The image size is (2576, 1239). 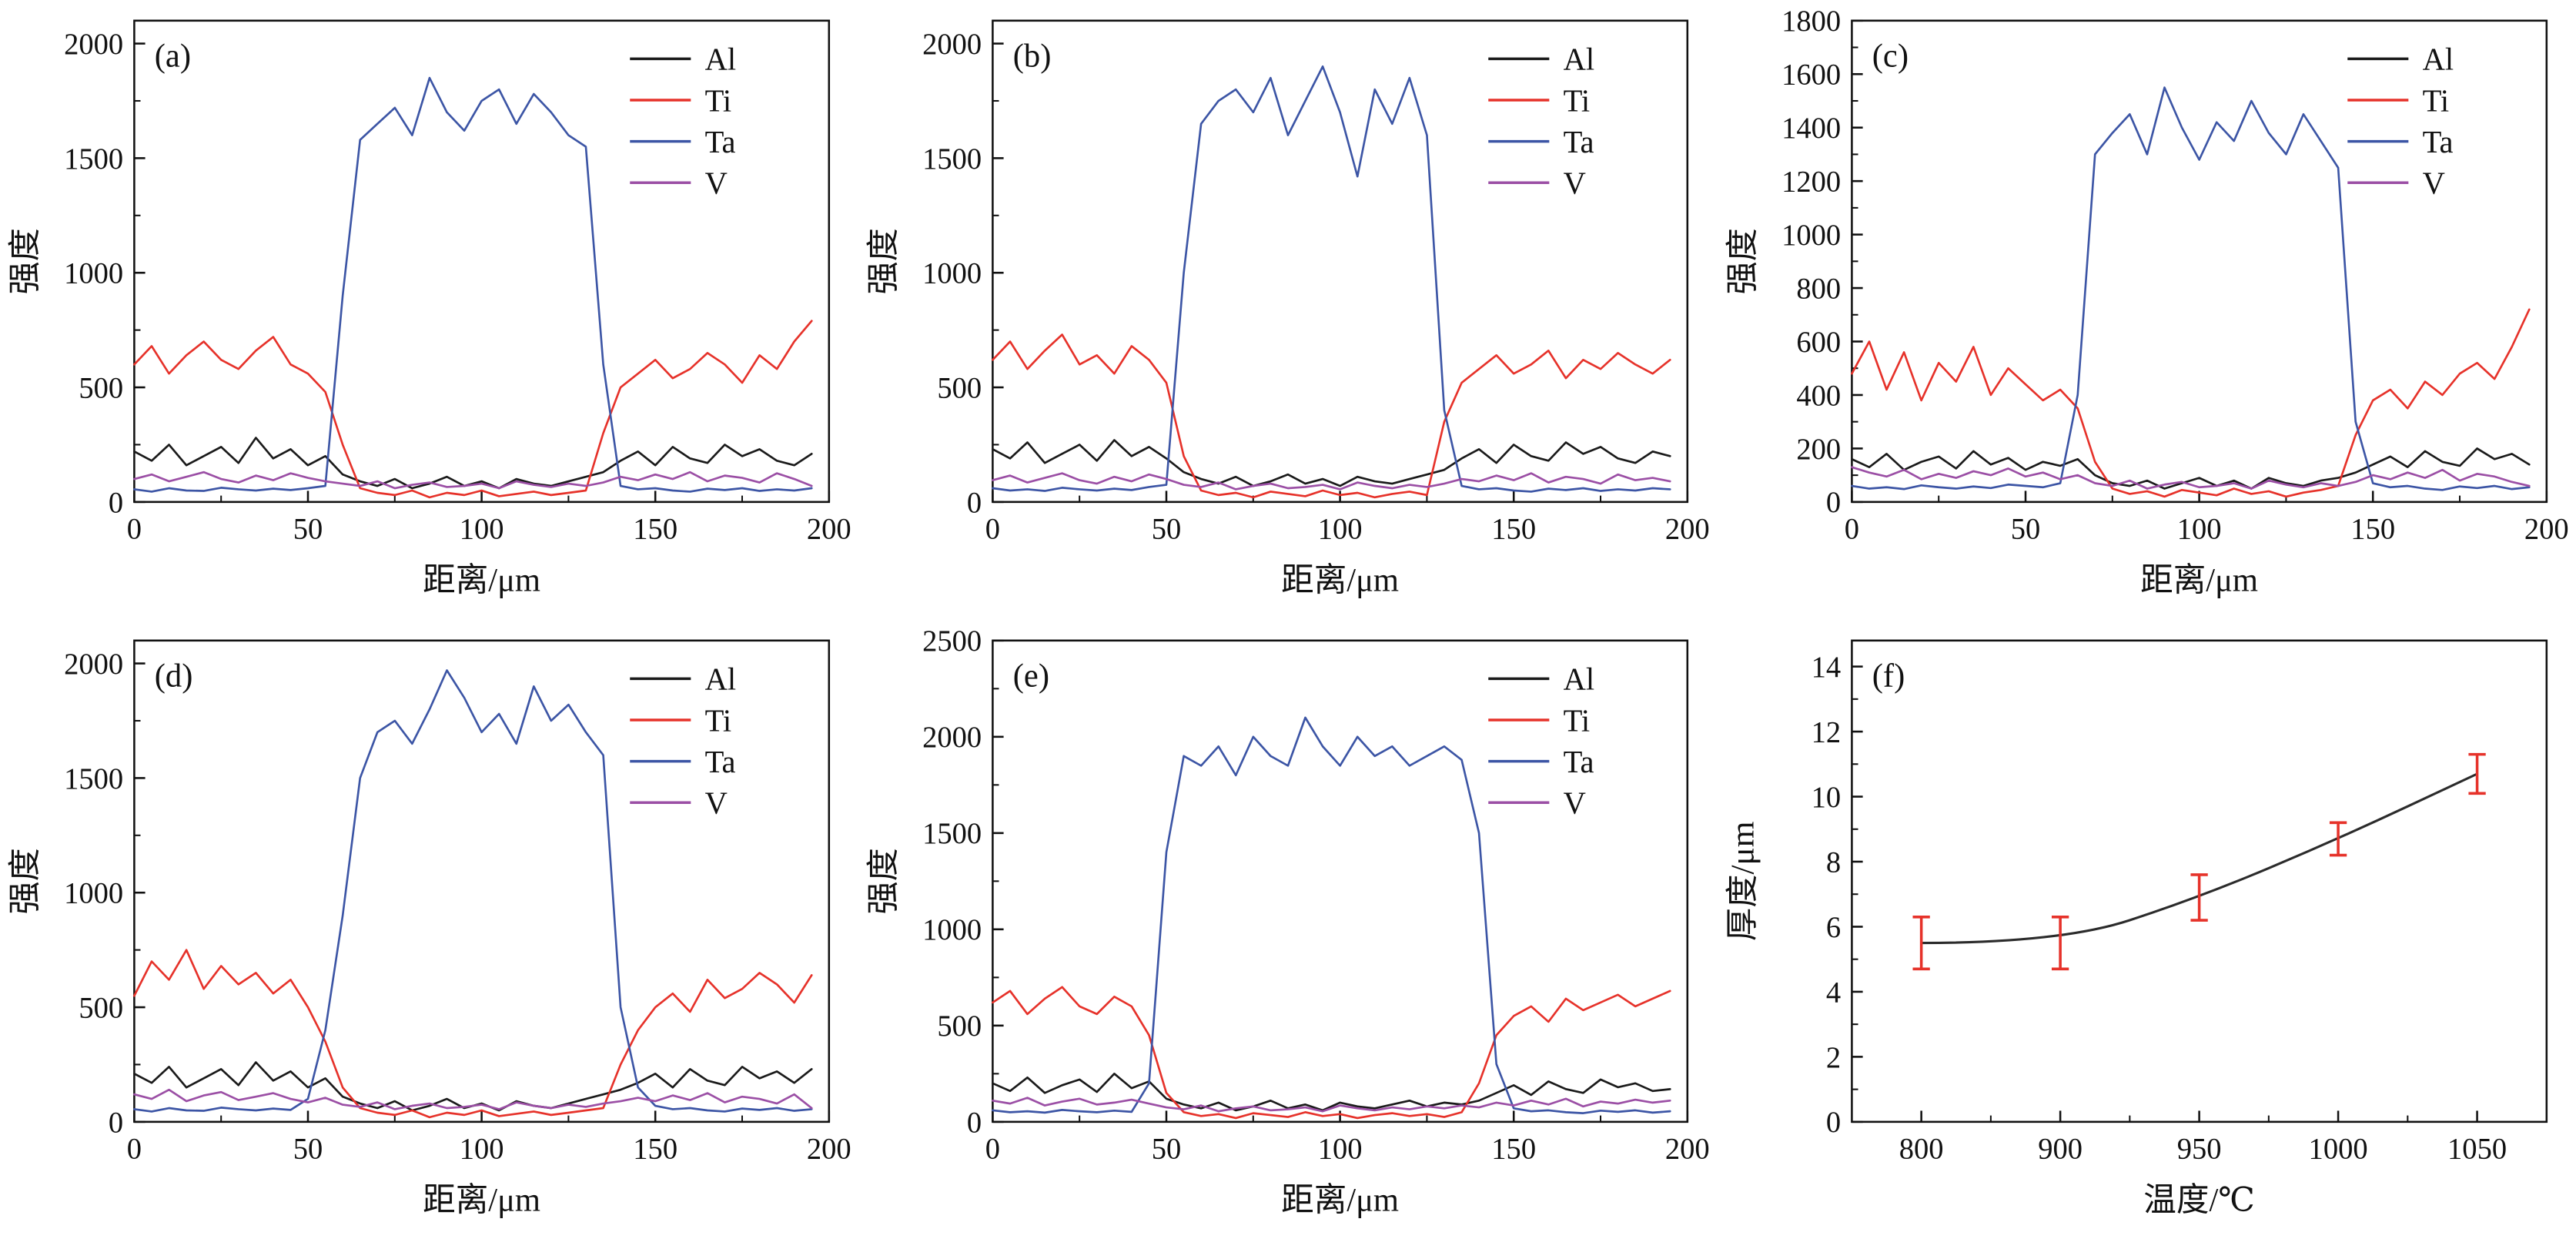 What do you see at coordinates (1818, 449) in the screenshot?
I see `y-tick-label: 200` at bounding box center [1818, 449].